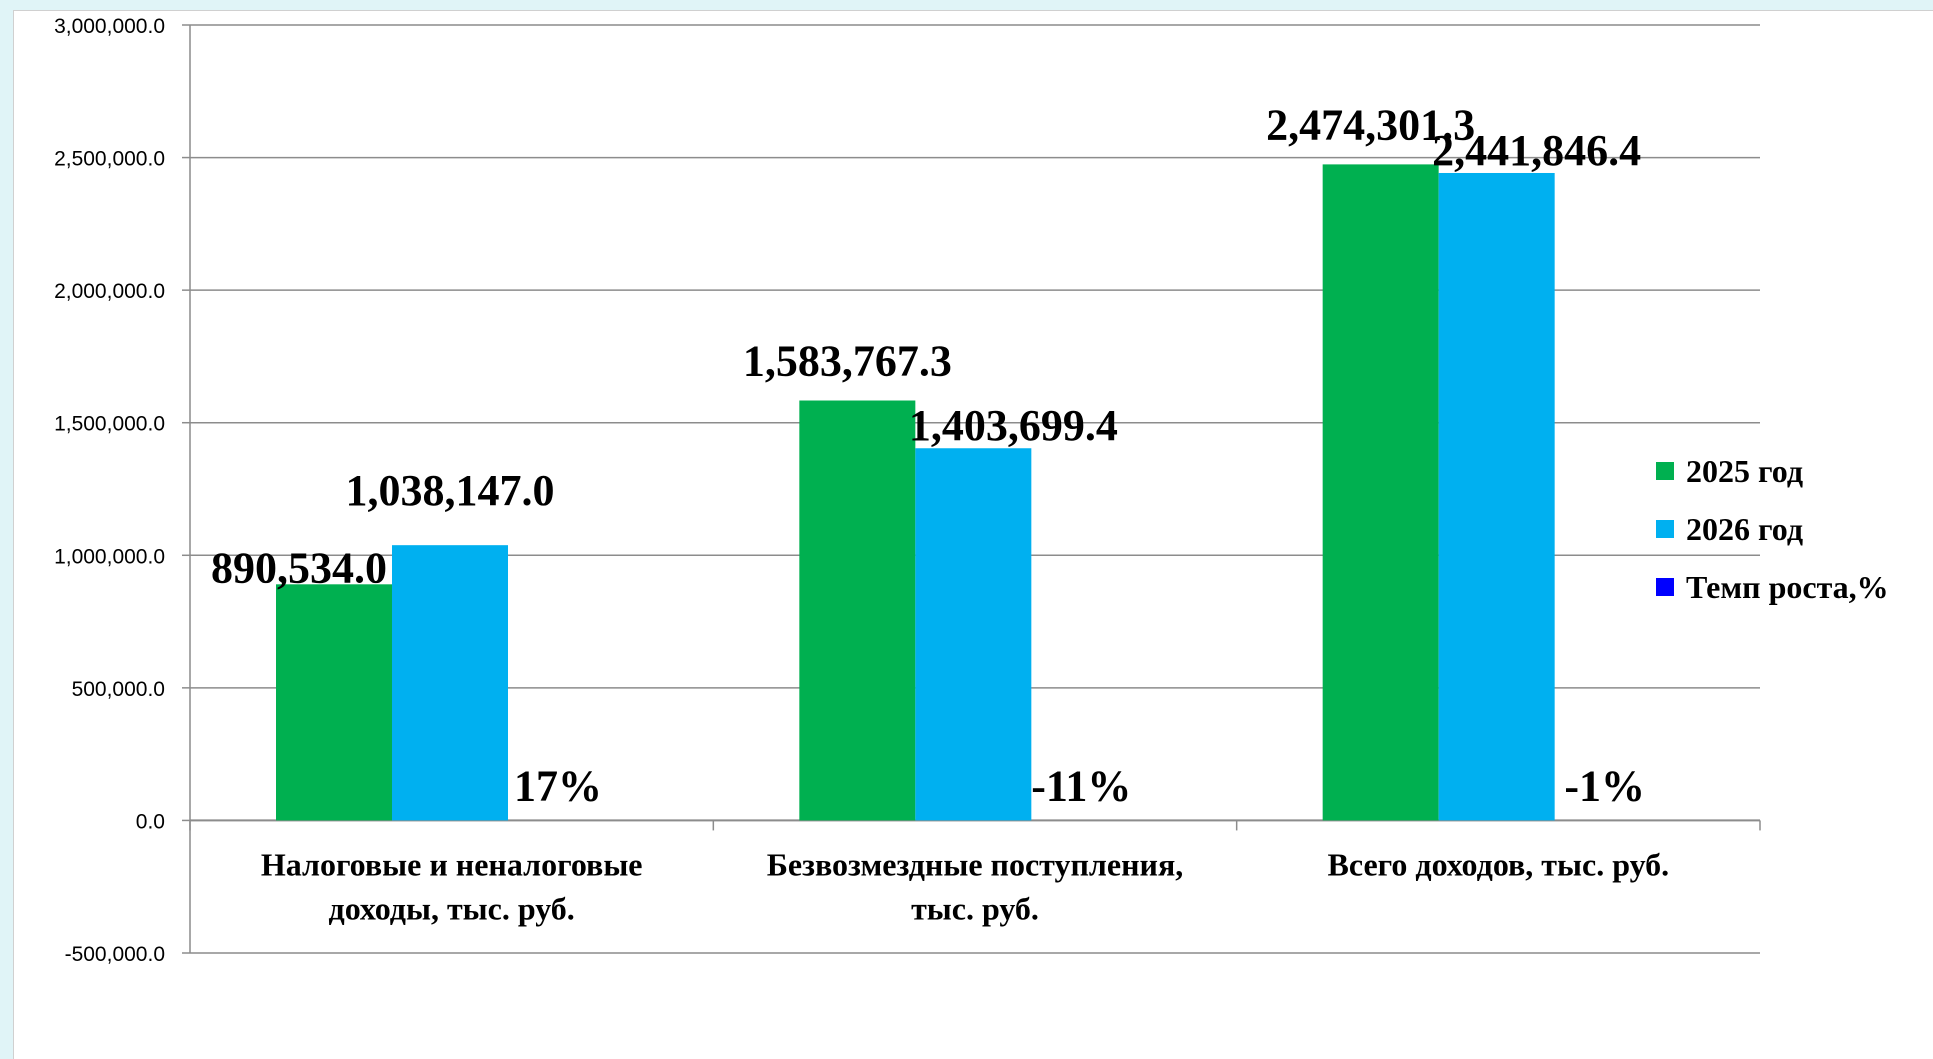 The image size is (1933, 1059). What do you see at coordinates (975, 908) in the screenshot?
I see `category-label: тыс. руб.` at bounding box center [975, 908].